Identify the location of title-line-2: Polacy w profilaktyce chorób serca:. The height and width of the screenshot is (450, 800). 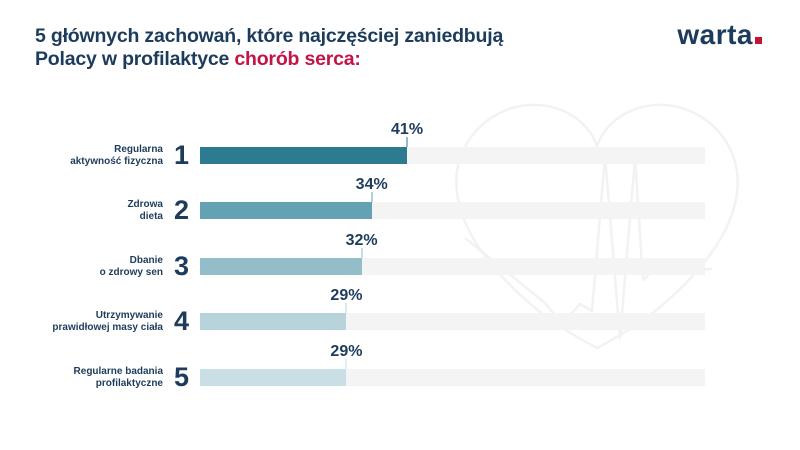
(269, 59).